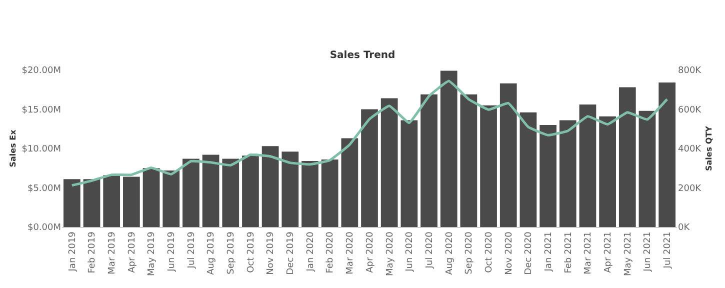  Describe the element at coordinates (211, 253) in the screenshot. I see `x-tick-label: Aug 2019` at that location.